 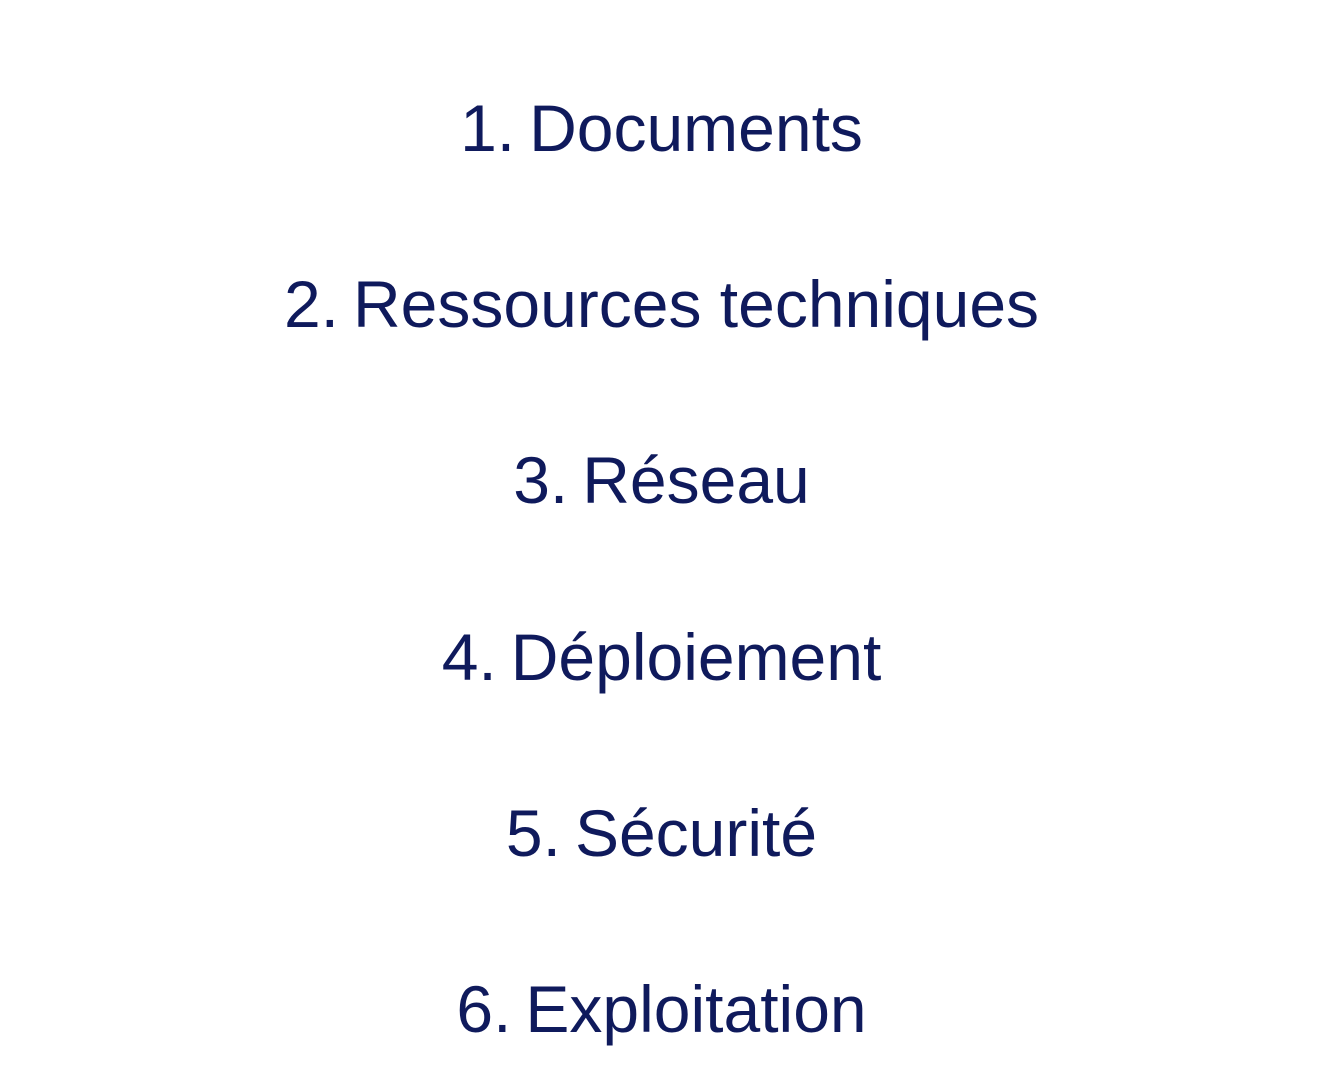 What do you see at coordinates (484, 1009) in the screenshot?
I see `menu-item-number: 6.` at bounding box center [484, 1009].